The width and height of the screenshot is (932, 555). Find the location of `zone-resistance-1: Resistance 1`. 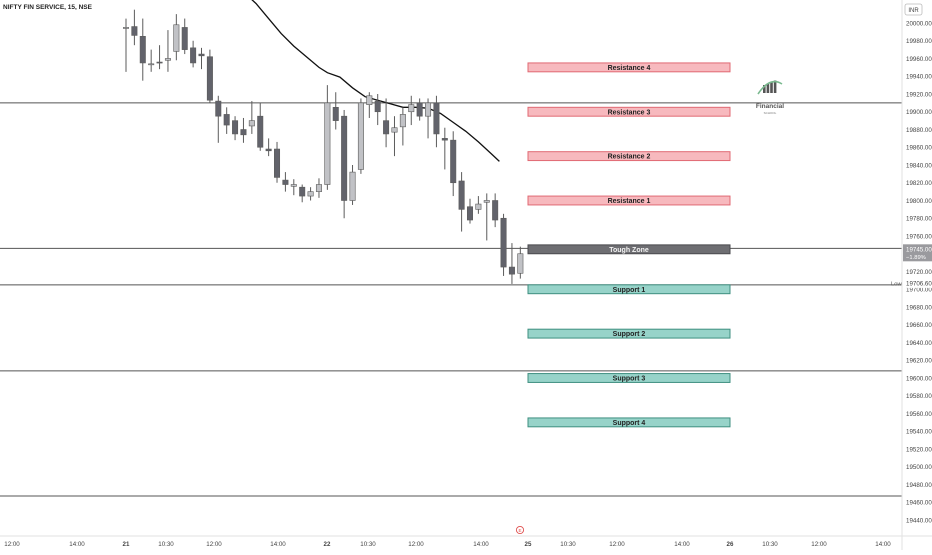

zone-resistance-1: Resistance 1 is located at coordinates (629, 200).